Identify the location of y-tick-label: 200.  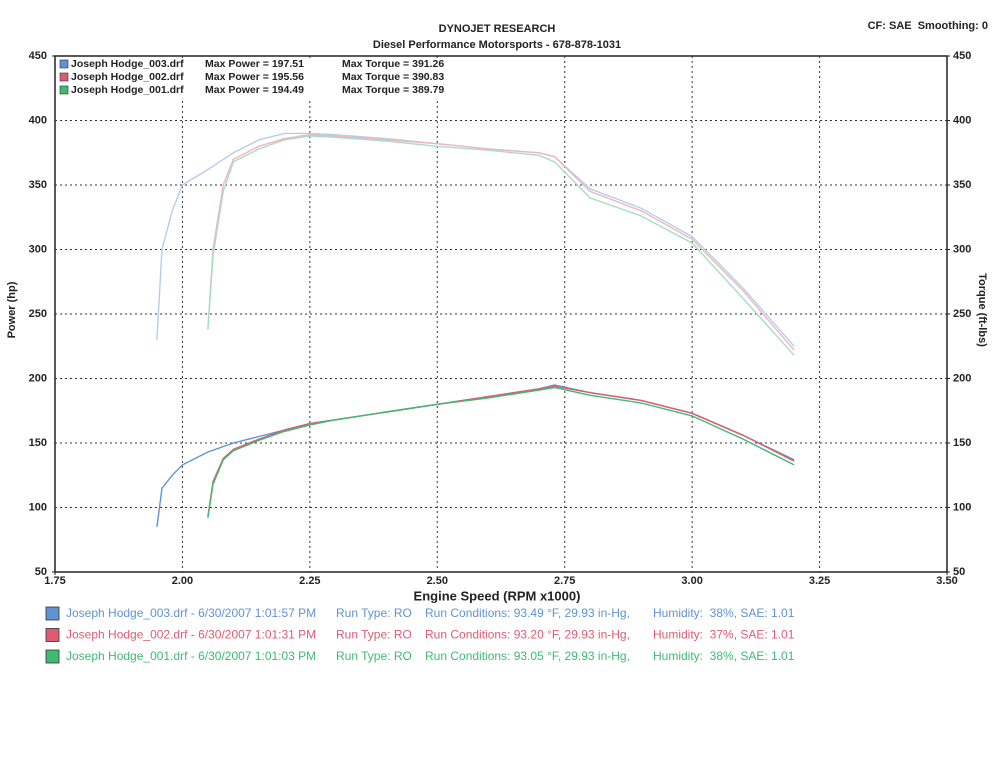
(38, 378).